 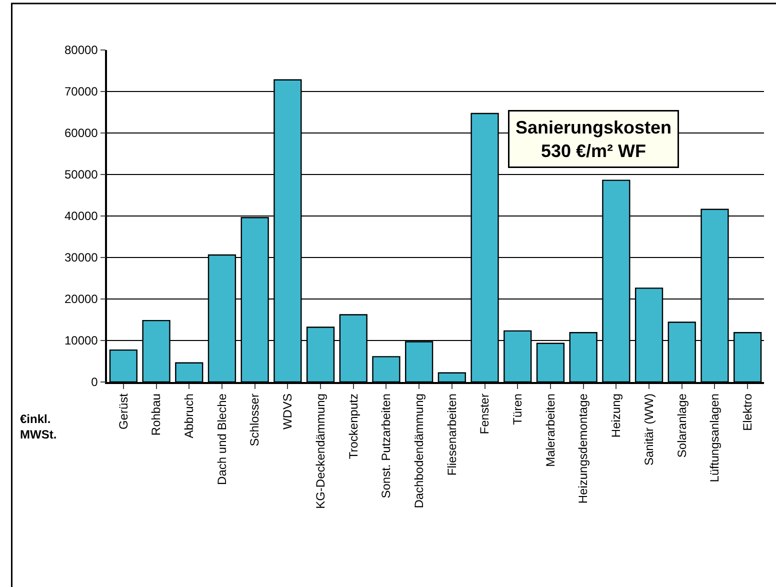 I want to click on y-tick-label: 20000, so click(x=81, y=299).